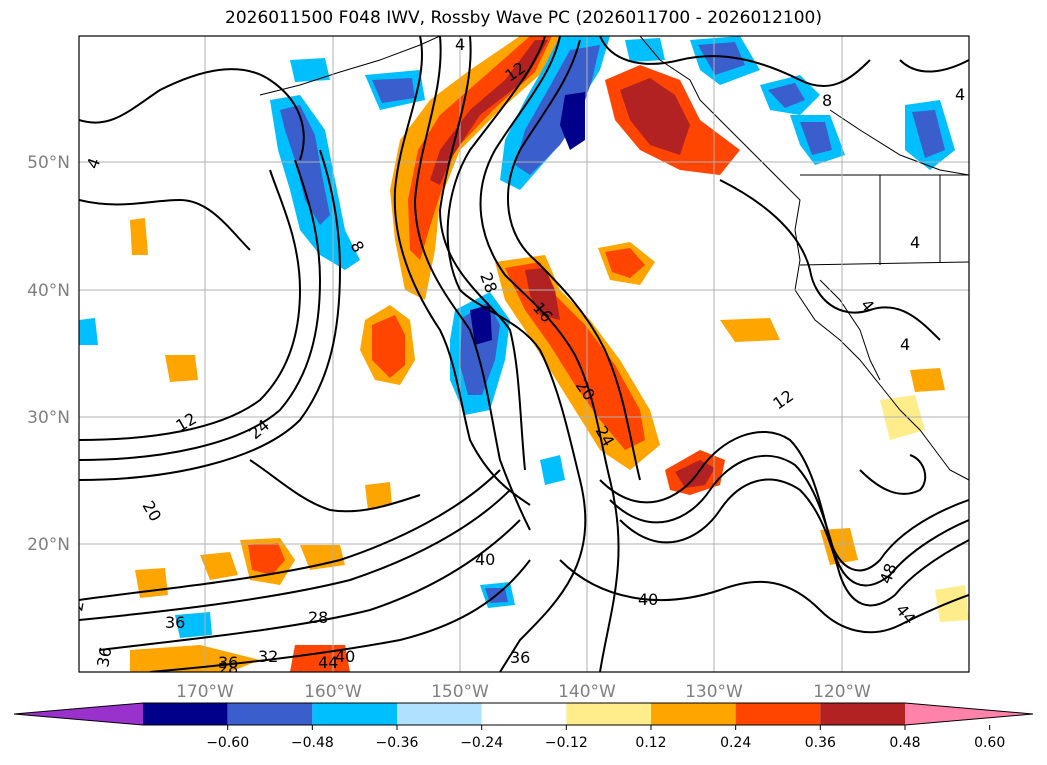 Image resolution: width=1047 pixels, height=765 pixels. I want to click on lat-label-50n: 50°N, so click(48, 163).